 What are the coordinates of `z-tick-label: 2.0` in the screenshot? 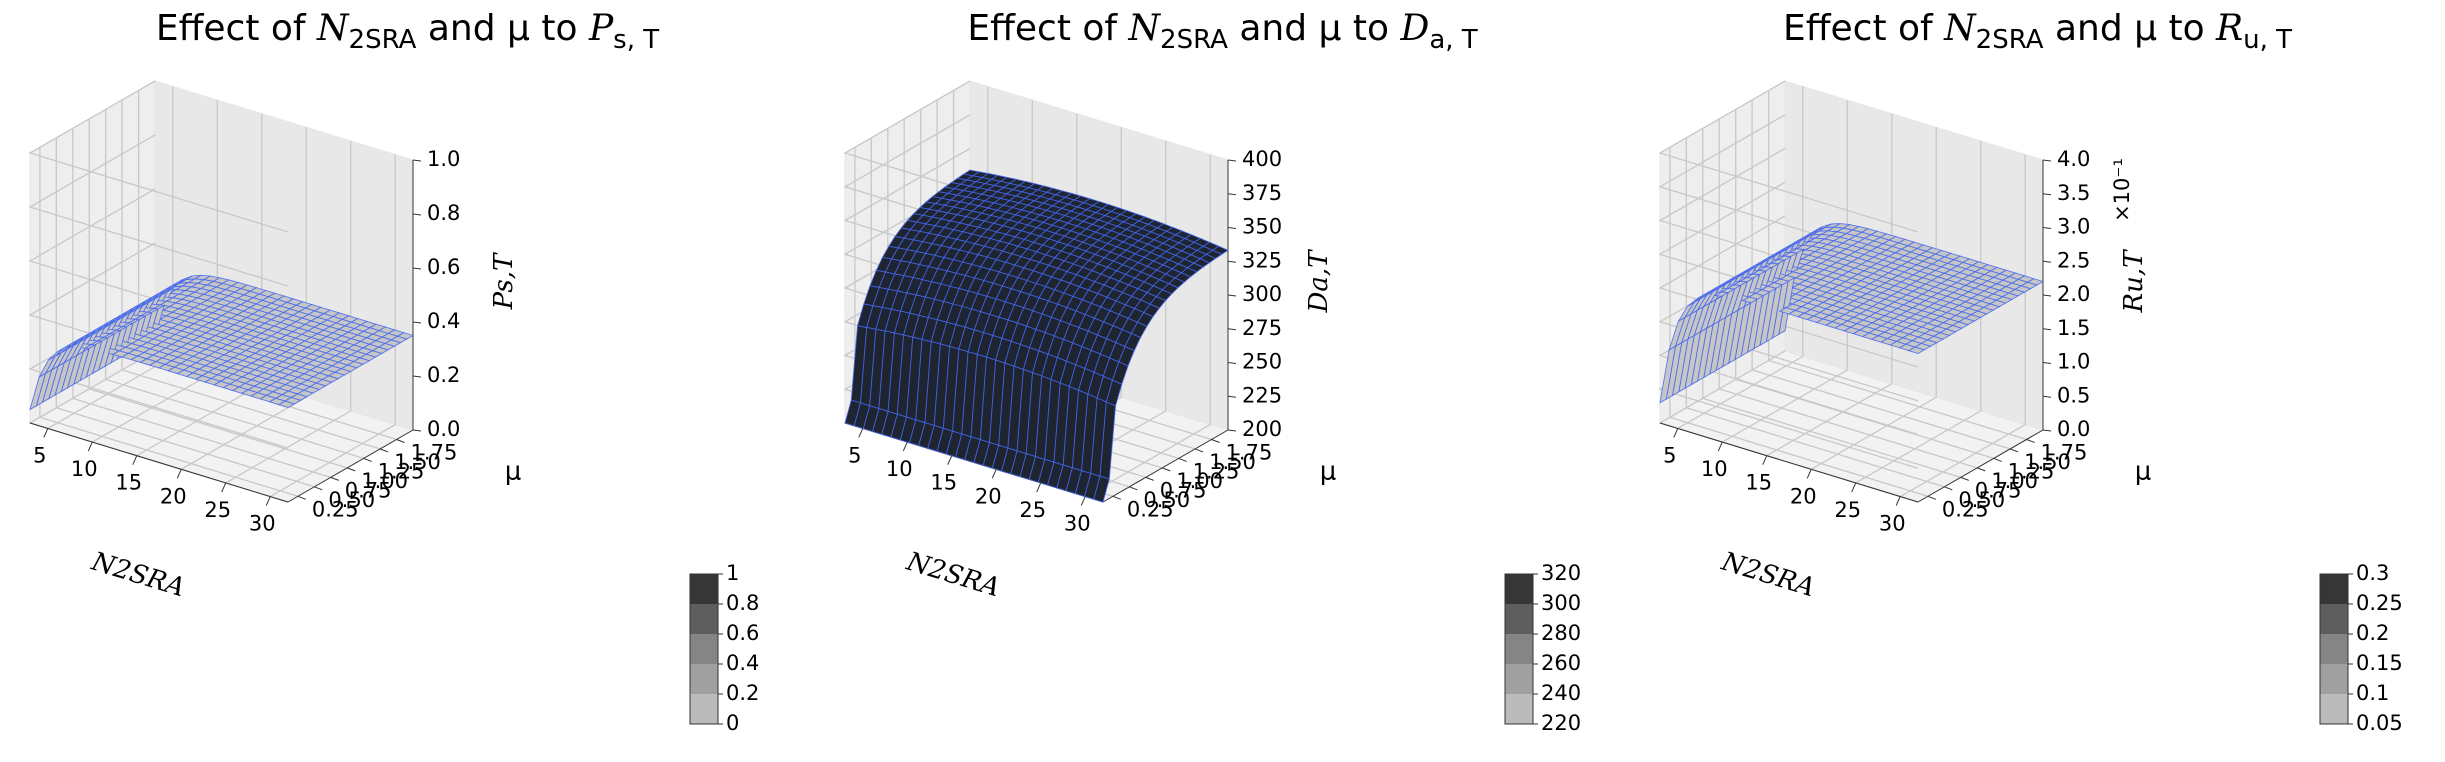 It's located at (2073, 294).